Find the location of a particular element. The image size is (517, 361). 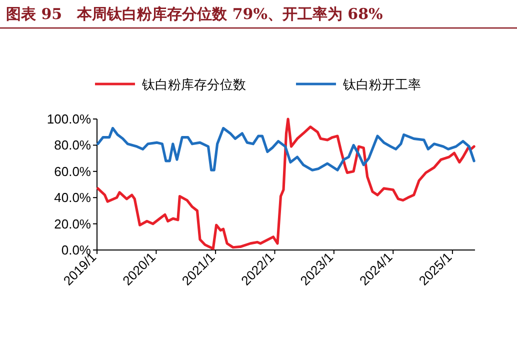

line-series is located at coordinates (286, 149).